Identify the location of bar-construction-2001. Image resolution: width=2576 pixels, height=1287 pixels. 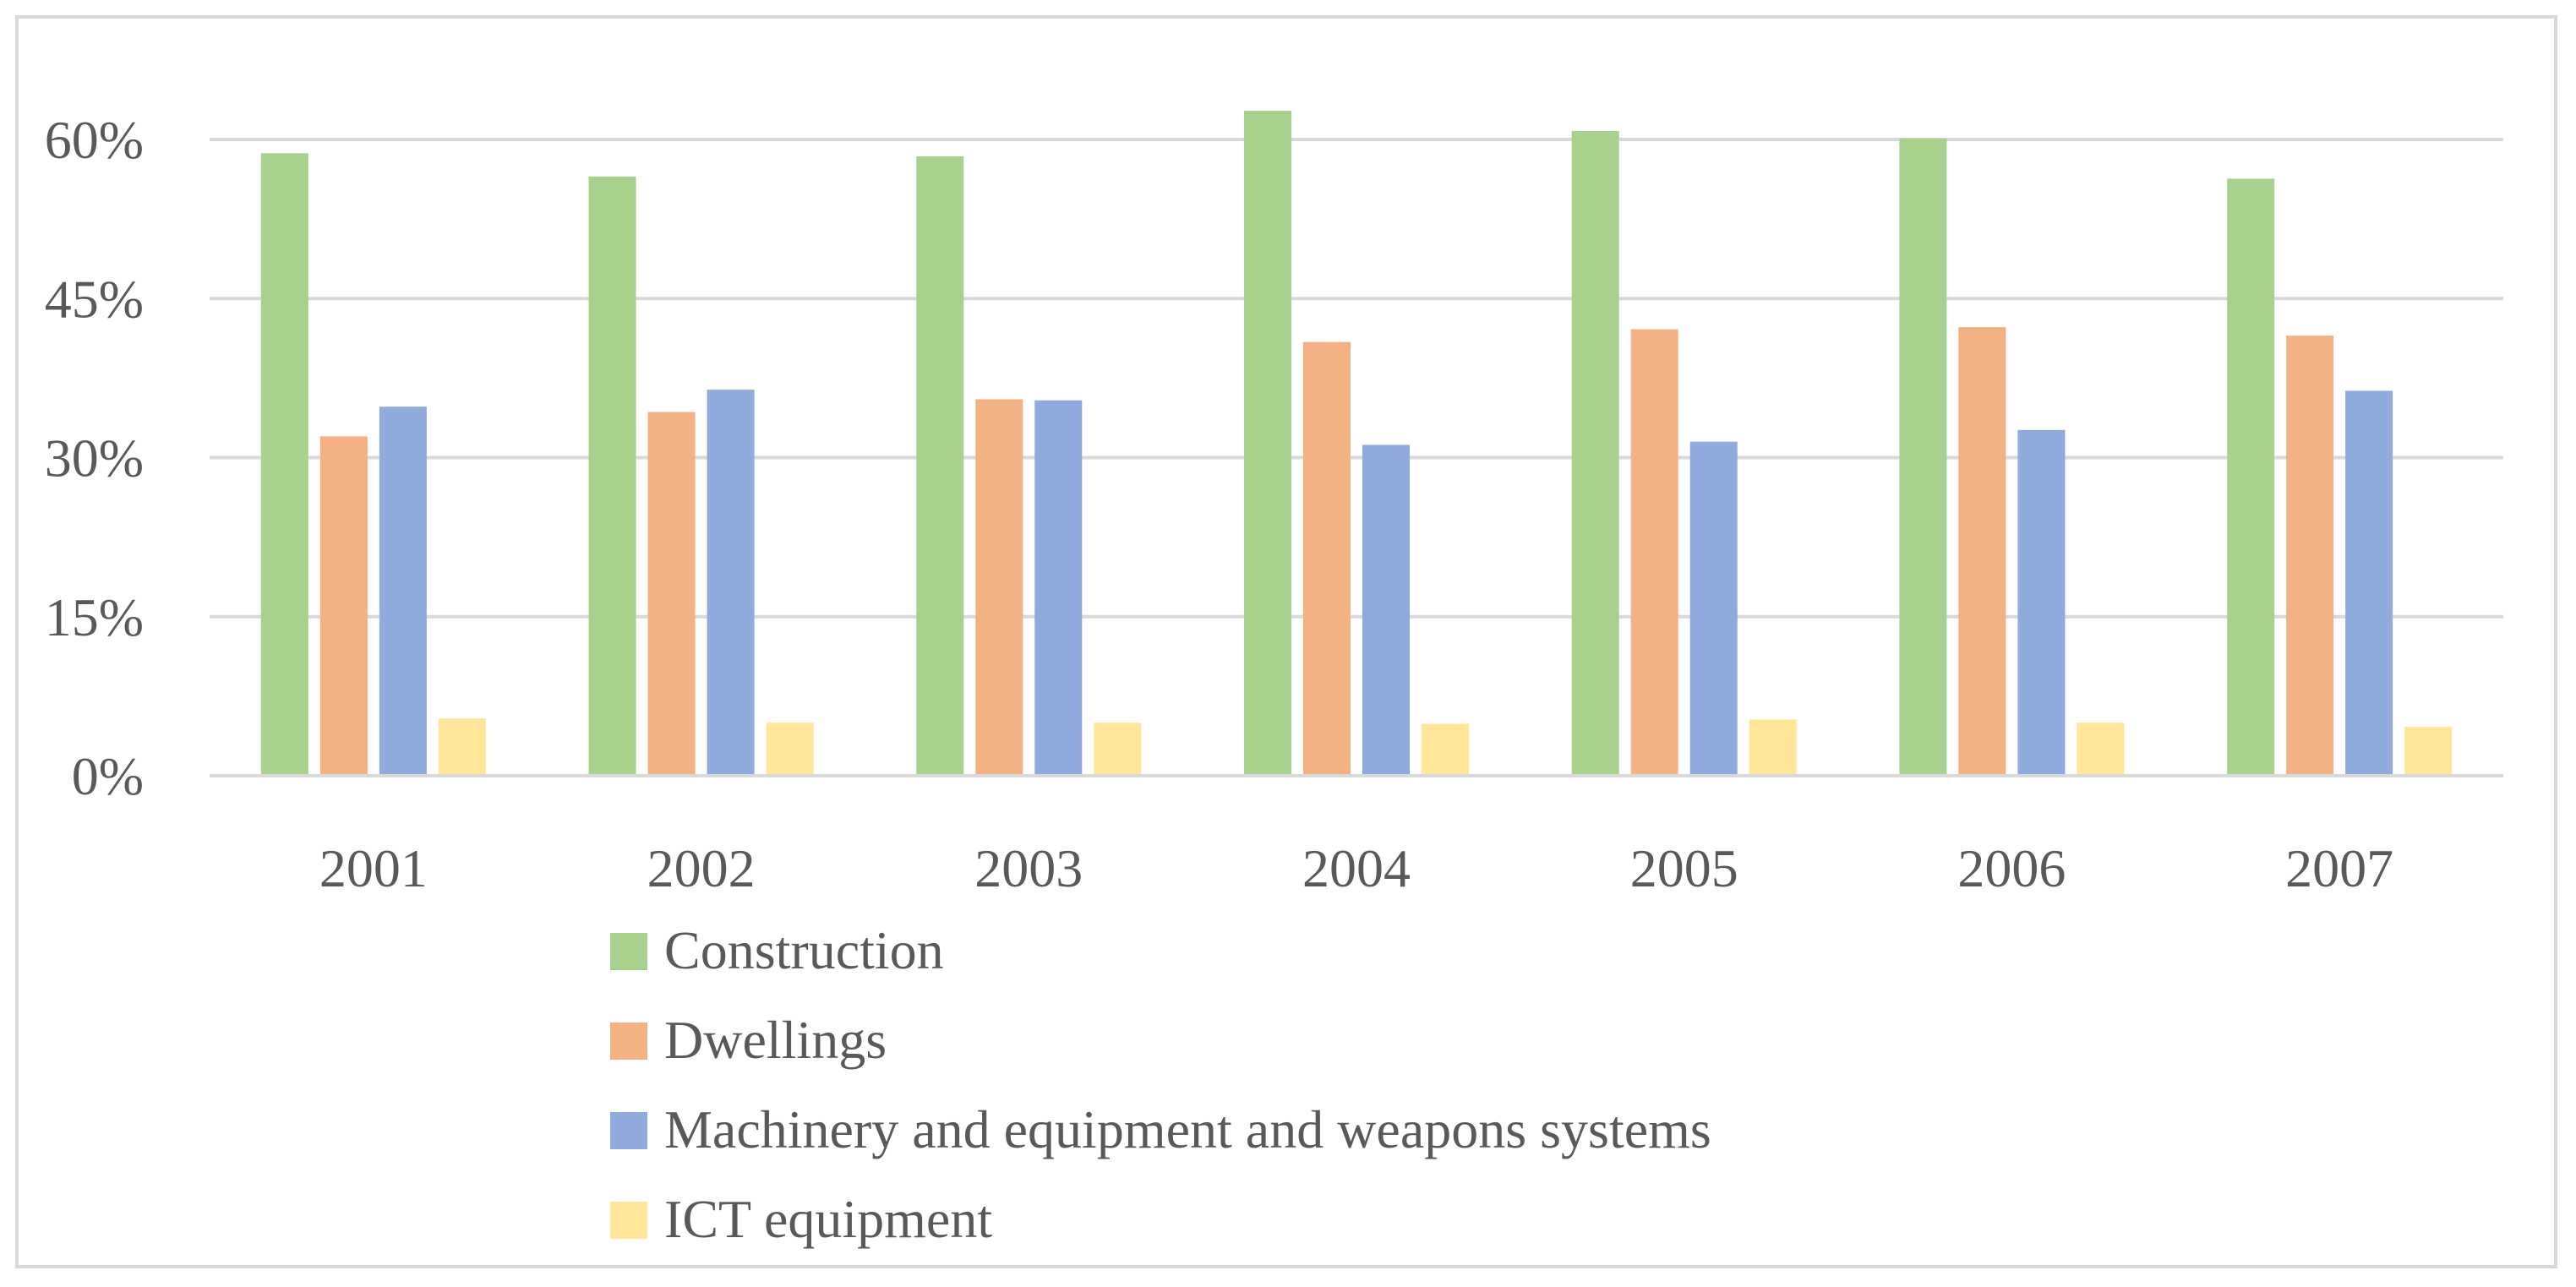
(284, 464).